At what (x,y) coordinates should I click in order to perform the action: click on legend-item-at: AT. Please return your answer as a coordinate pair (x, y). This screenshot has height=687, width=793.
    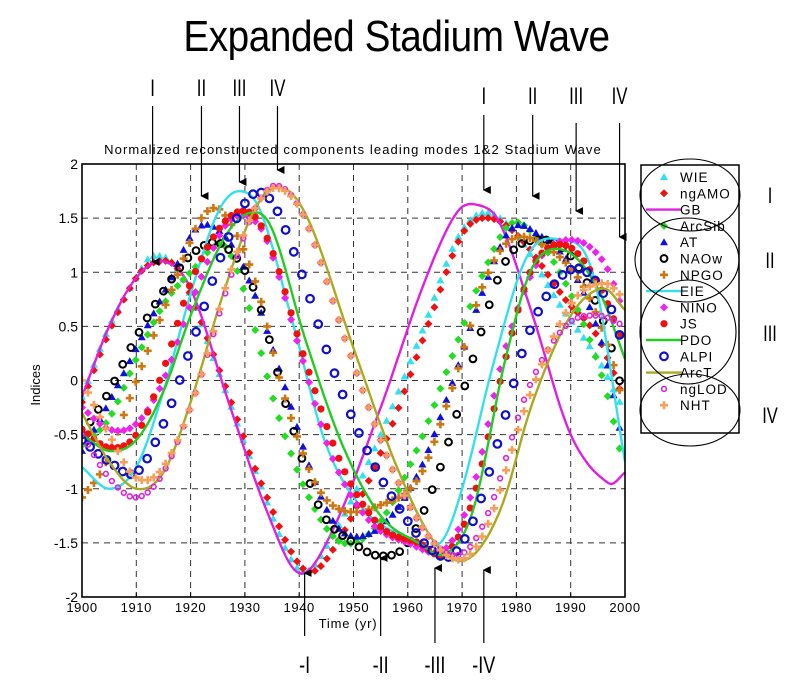
    Looking at the image, I should click on (679, 242).